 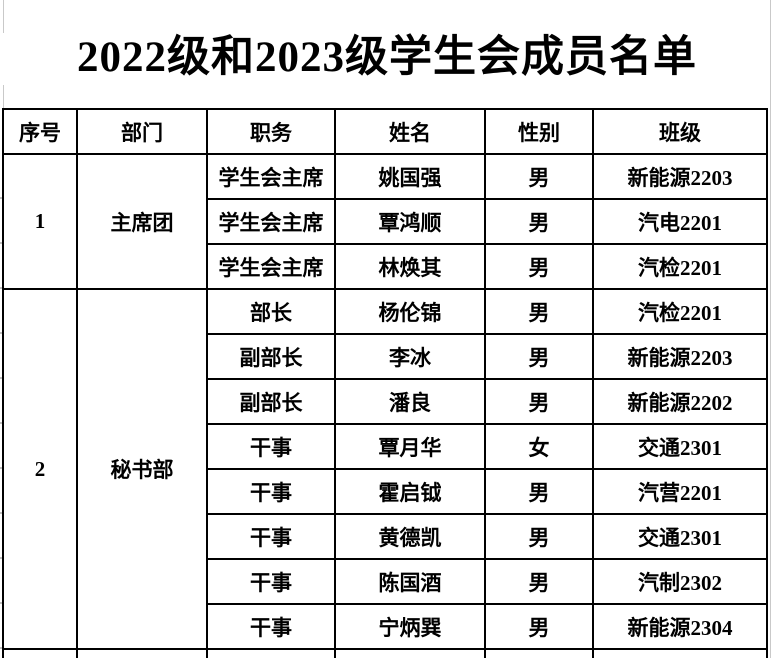 I want to click on name-cell: 陈国酒, so click(x=410, y=581).